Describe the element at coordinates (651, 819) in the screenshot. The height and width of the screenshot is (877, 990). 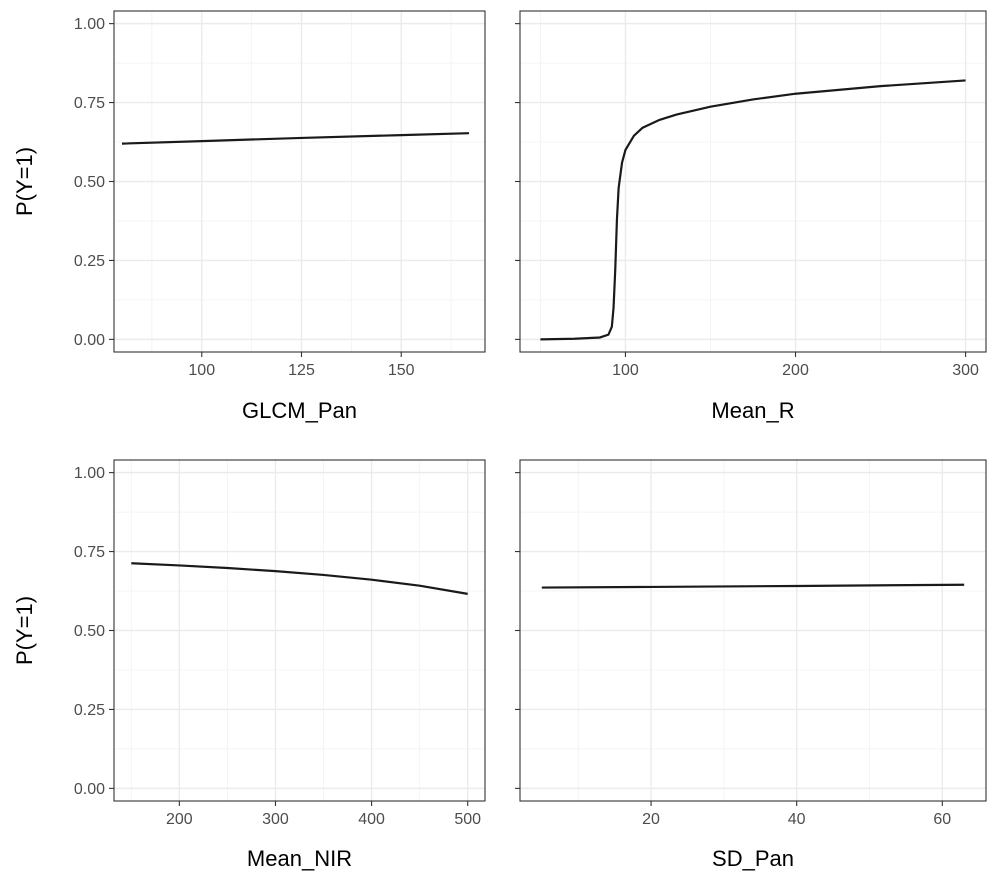
I see `x-tick-label: 20` at that location.